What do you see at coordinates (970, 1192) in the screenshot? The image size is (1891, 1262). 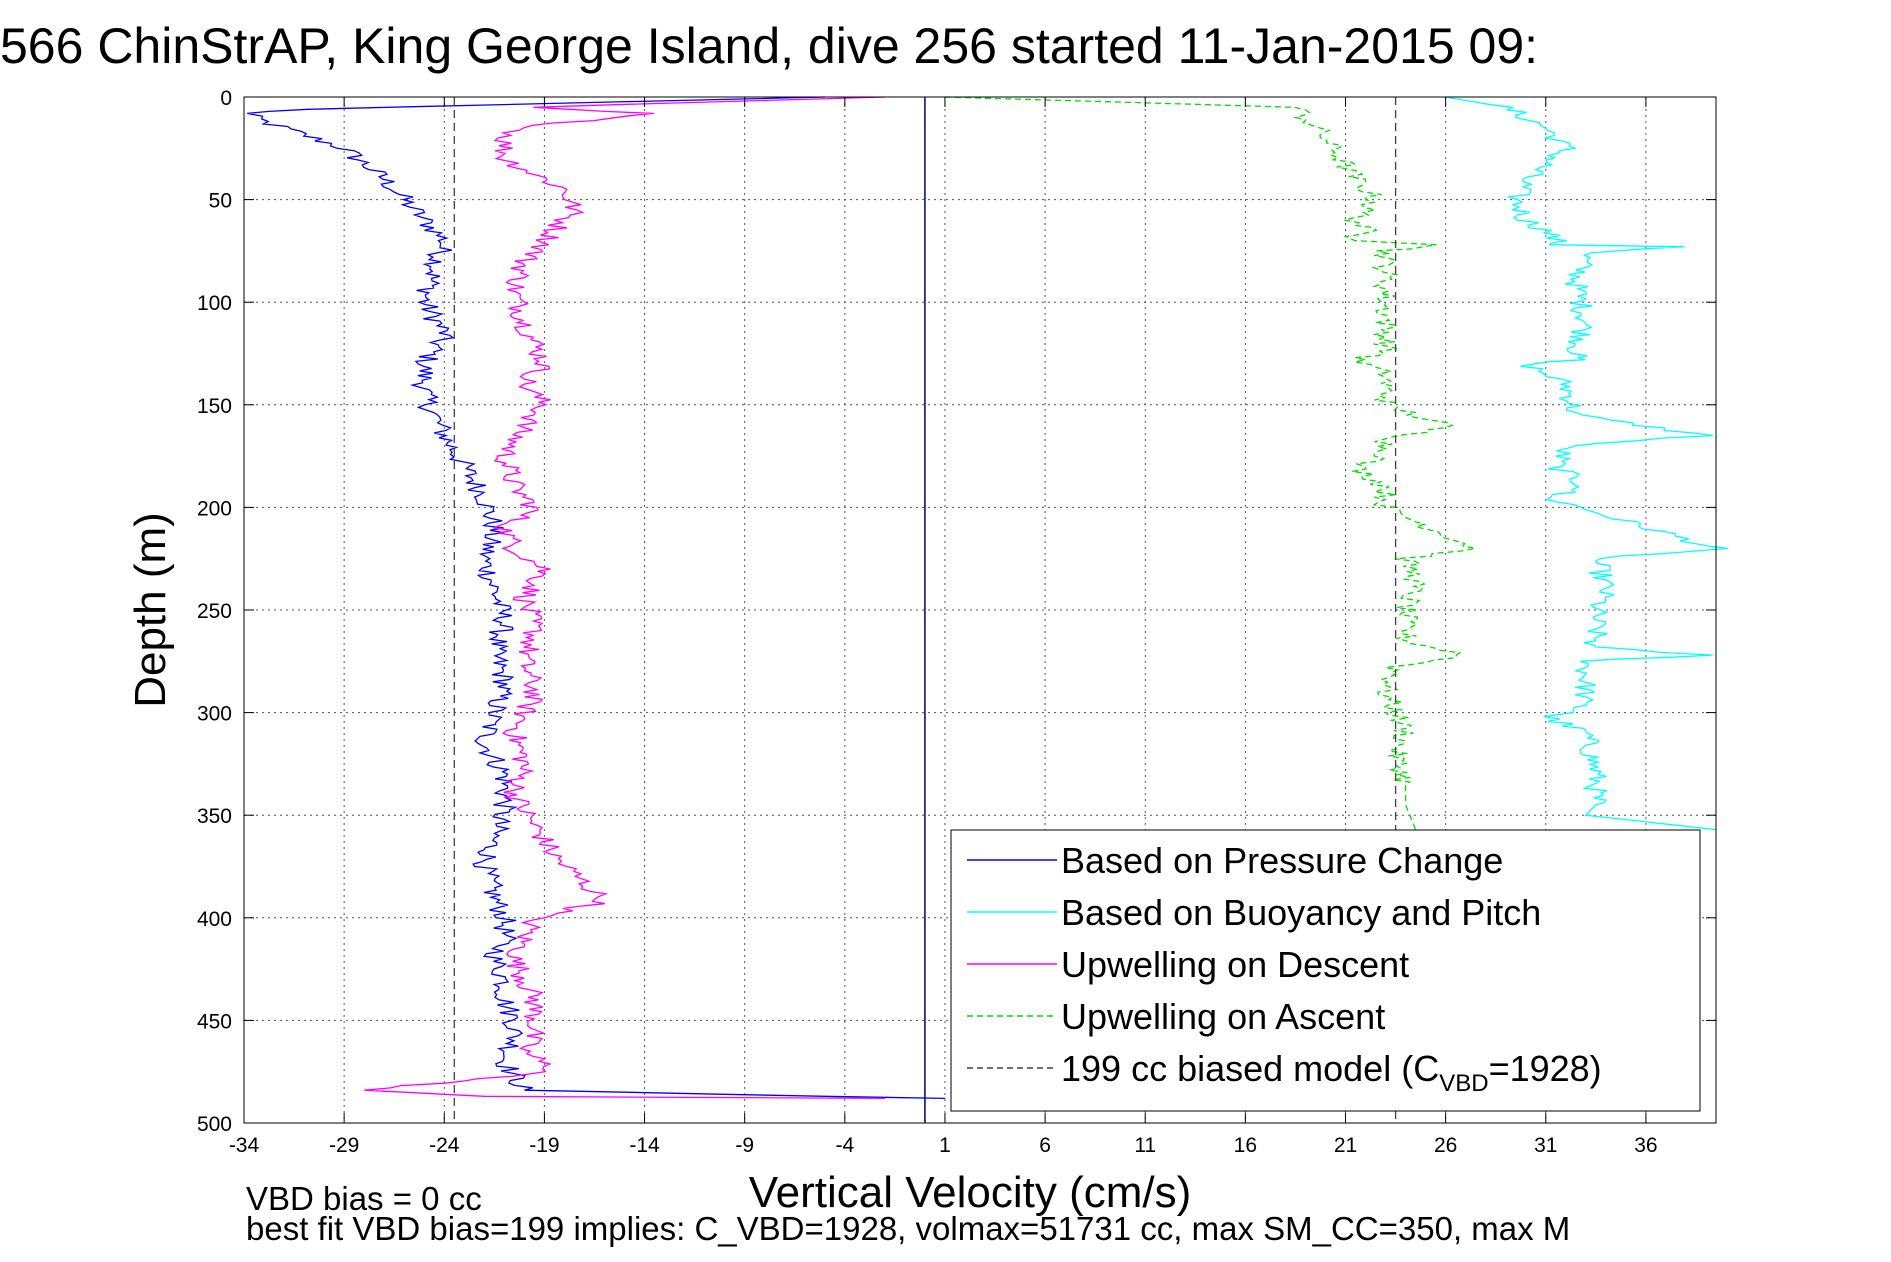 I see `x-axis-label: Vertical Velocity (cm/s)` at bounding box center [970, 1192].